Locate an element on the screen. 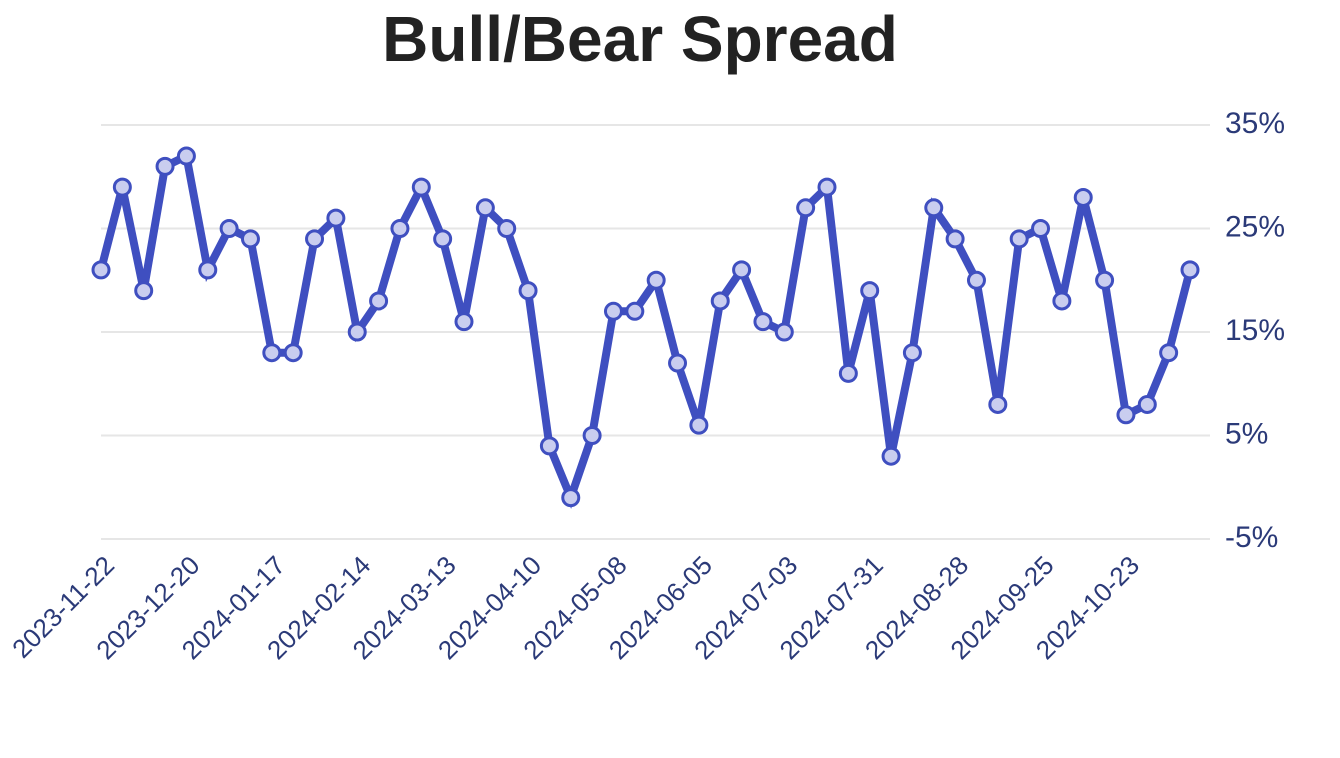  y-tick-label: 15% is located at coordinates (1255, 330).